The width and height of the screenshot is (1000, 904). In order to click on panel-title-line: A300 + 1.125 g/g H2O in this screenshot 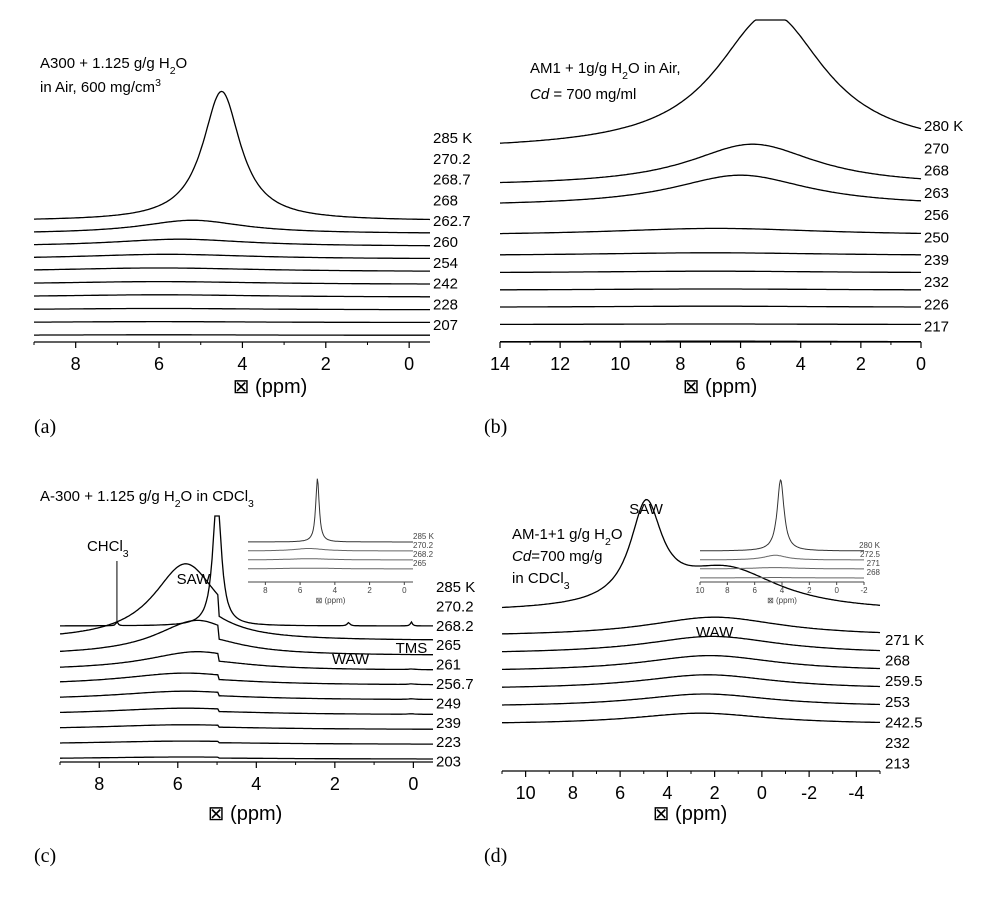, I will do `click(113, 66)`.